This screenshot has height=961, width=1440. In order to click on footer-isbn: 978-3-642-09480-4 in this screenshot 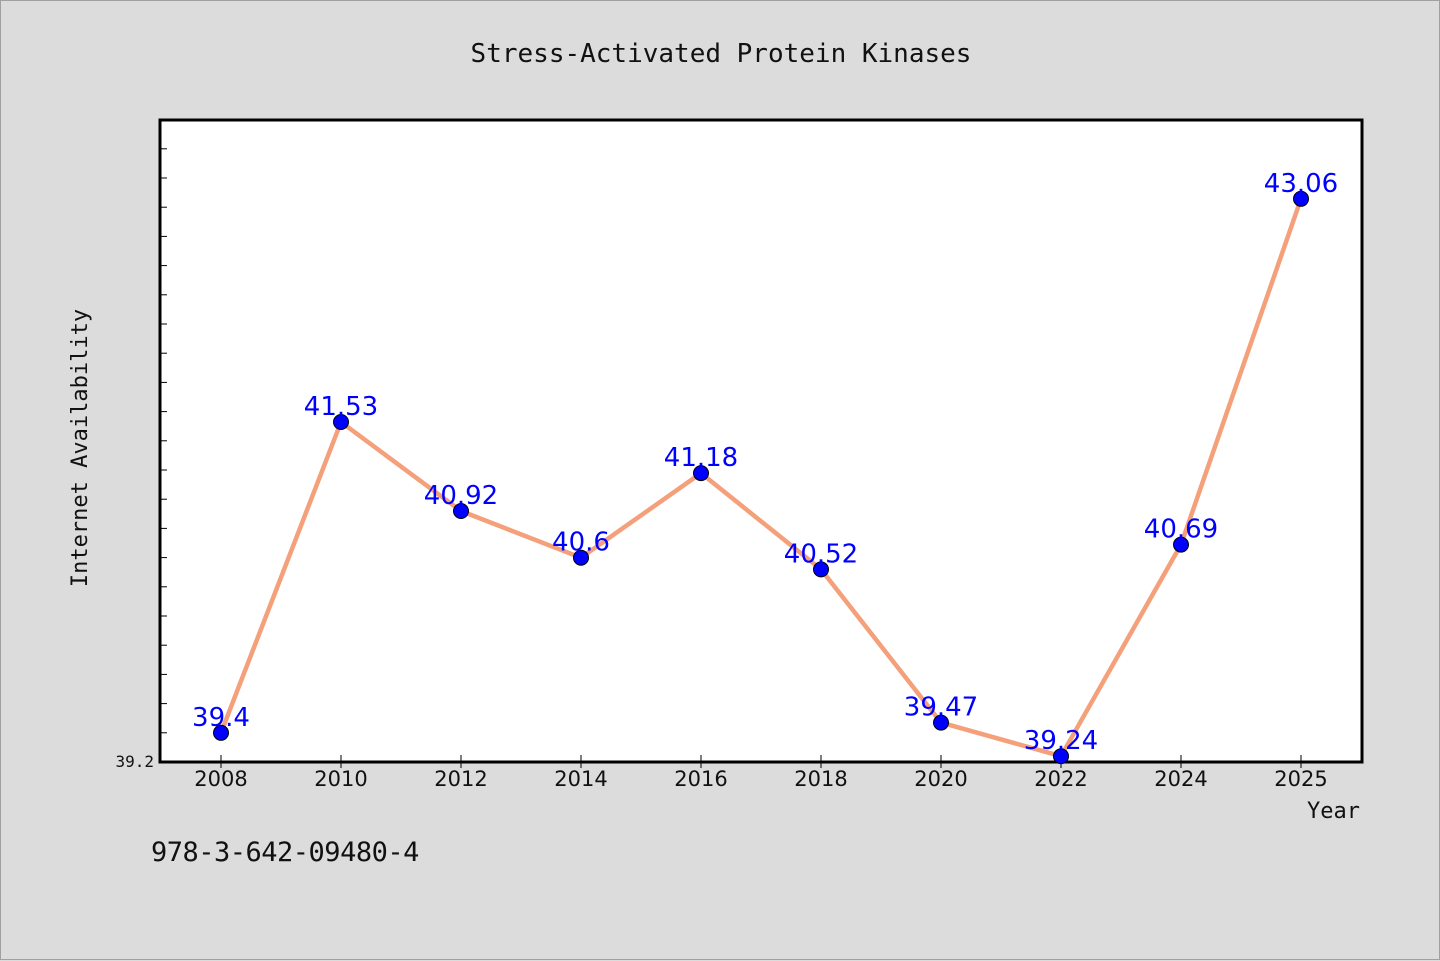, I will do `click(285, 852)`.